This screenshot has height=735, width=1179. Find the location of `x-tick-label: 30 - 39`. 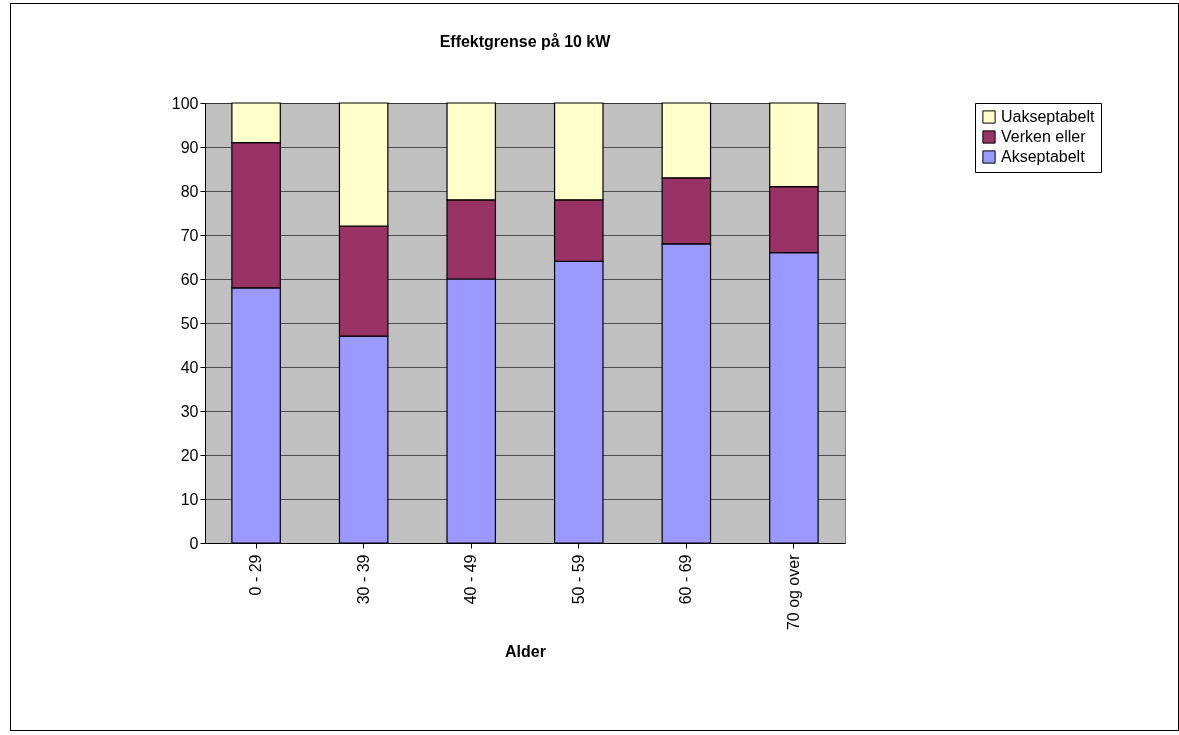

x-tick-label: 30 - 39 is located at coordinates (363, 579).